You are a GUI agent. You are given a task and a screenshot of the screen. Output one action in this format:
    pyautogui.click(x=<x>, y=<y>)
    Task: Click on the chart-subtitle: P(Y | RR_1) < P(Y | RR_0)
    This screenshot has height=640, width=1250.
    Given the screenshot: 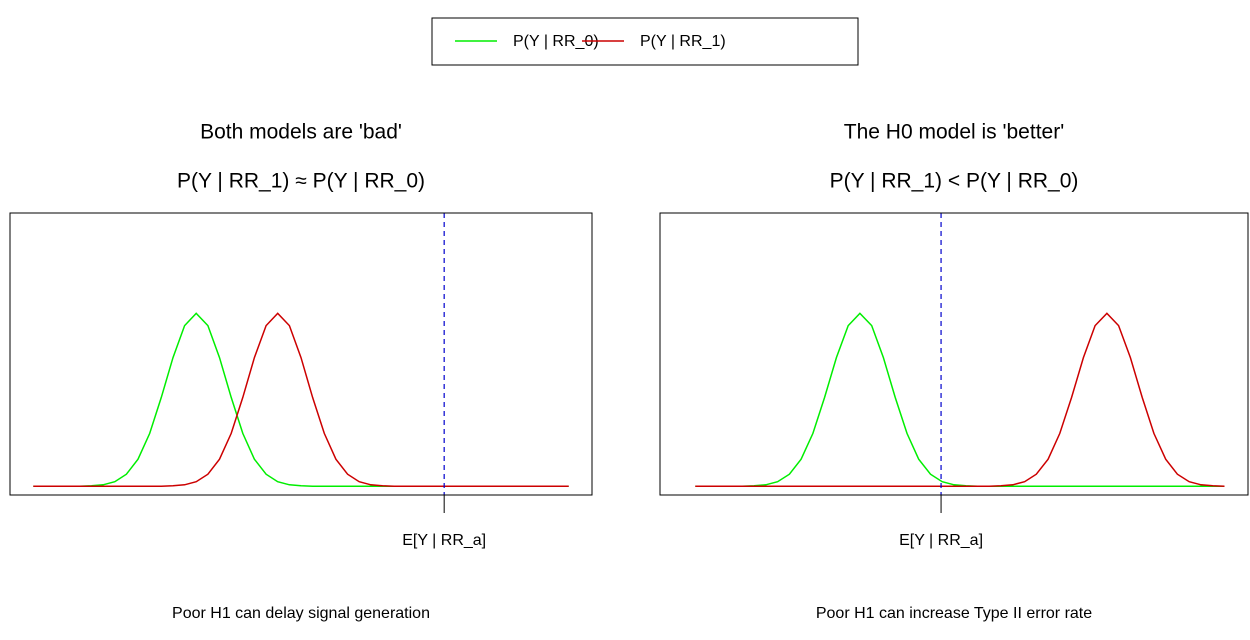 What is the action you would take?
    pyautogui.click(x=954, y=181)
    